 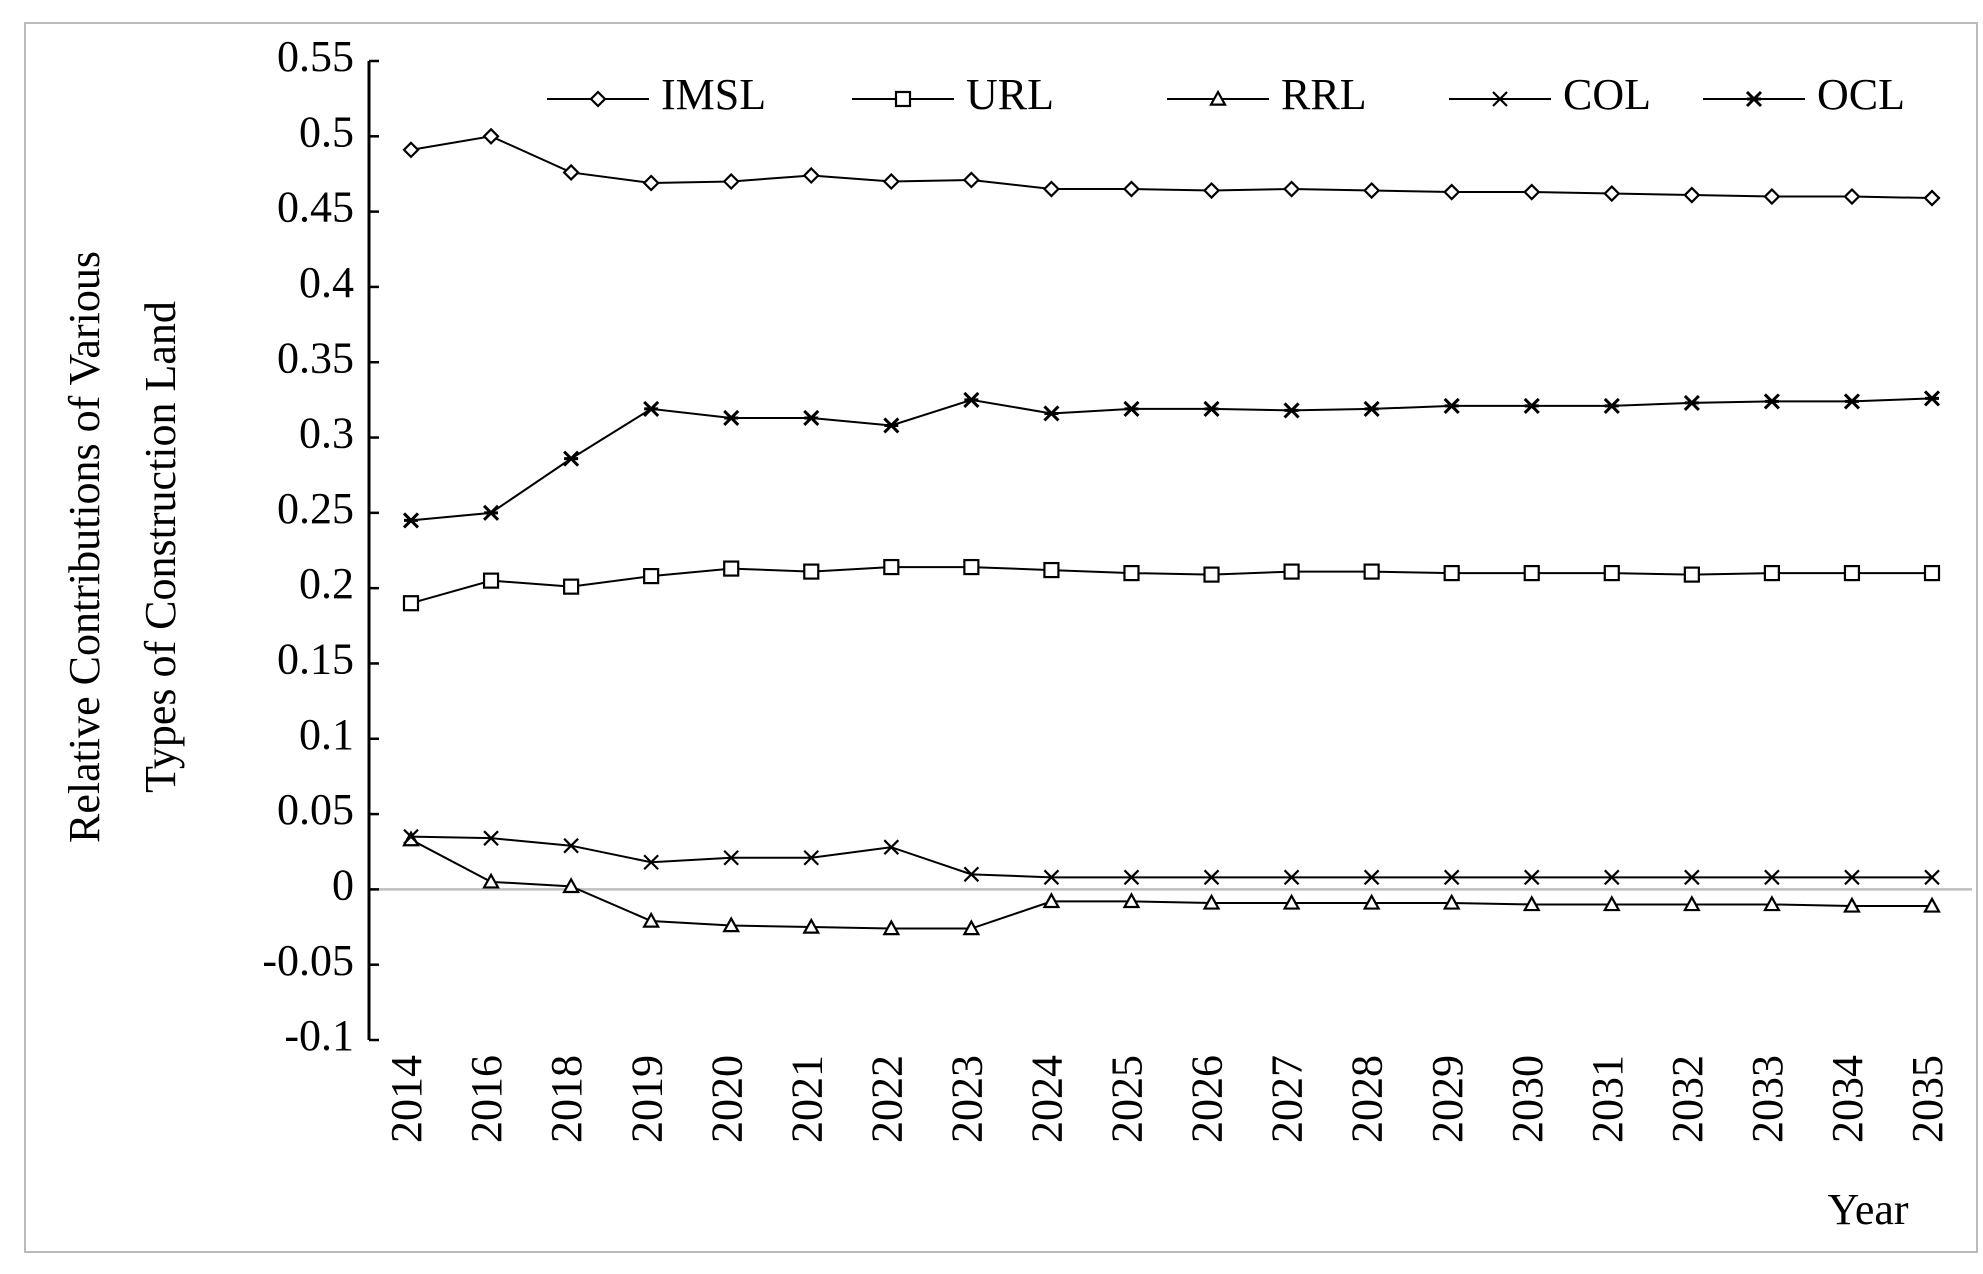 I want to click on x-tick-label: 2033, so click(x=1767, y=1099).